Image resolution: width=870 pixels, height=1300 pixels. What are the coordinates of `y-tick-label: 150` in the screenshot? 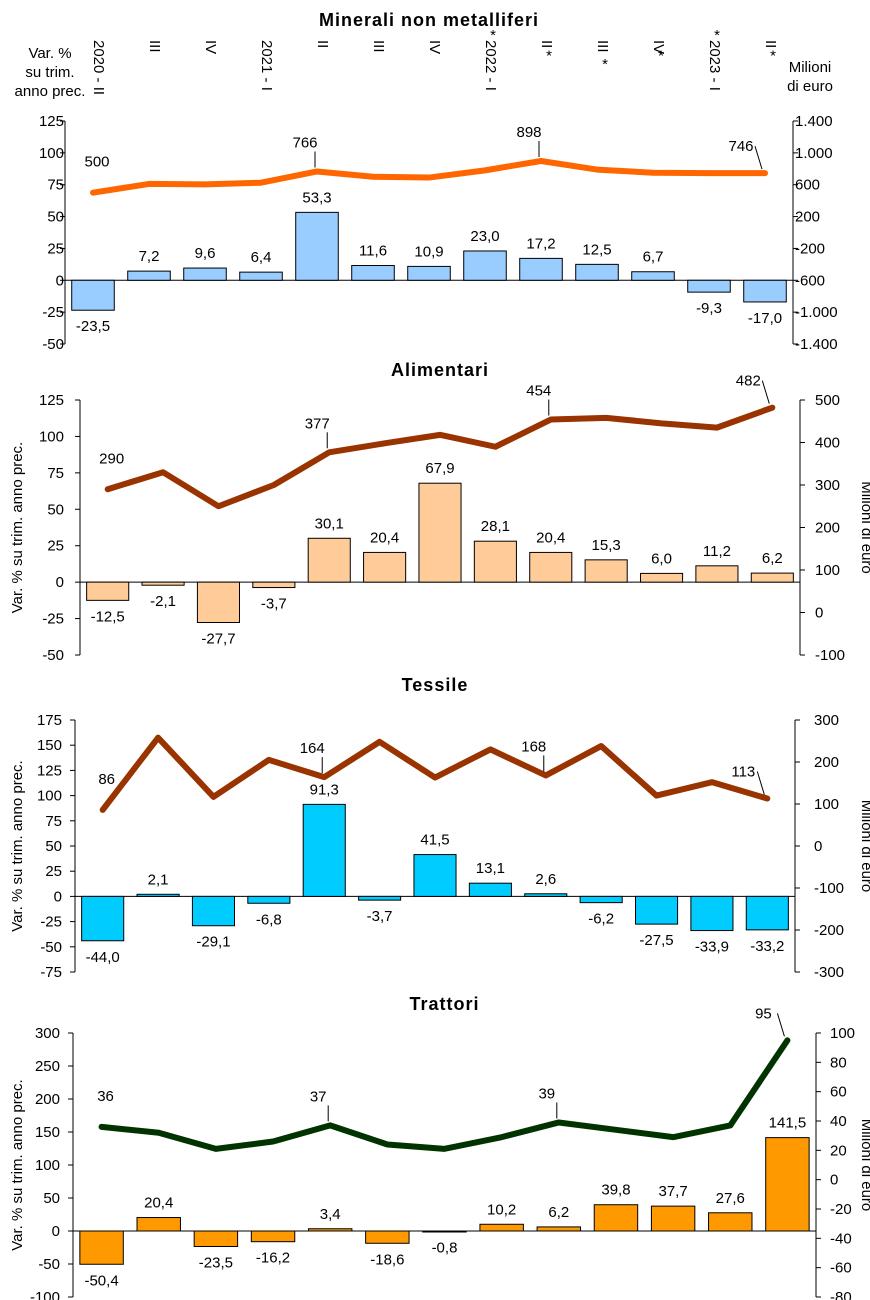 It's located at (47, 1132).